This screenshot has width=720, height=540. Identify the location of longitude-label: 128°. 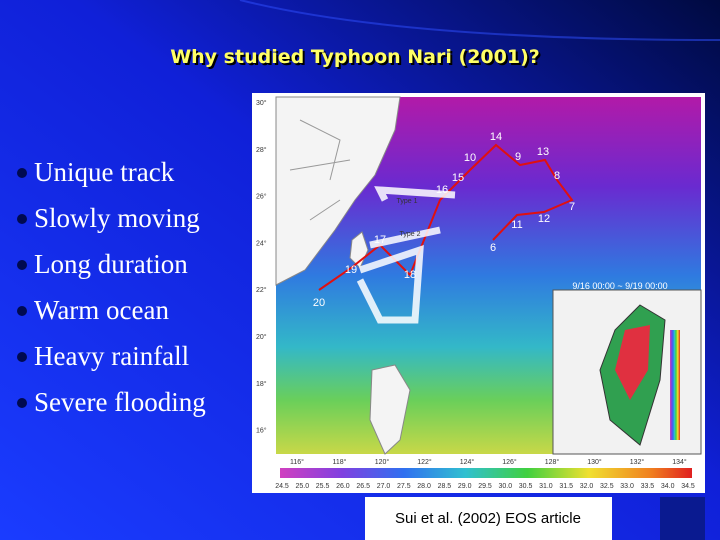
(552, 462).